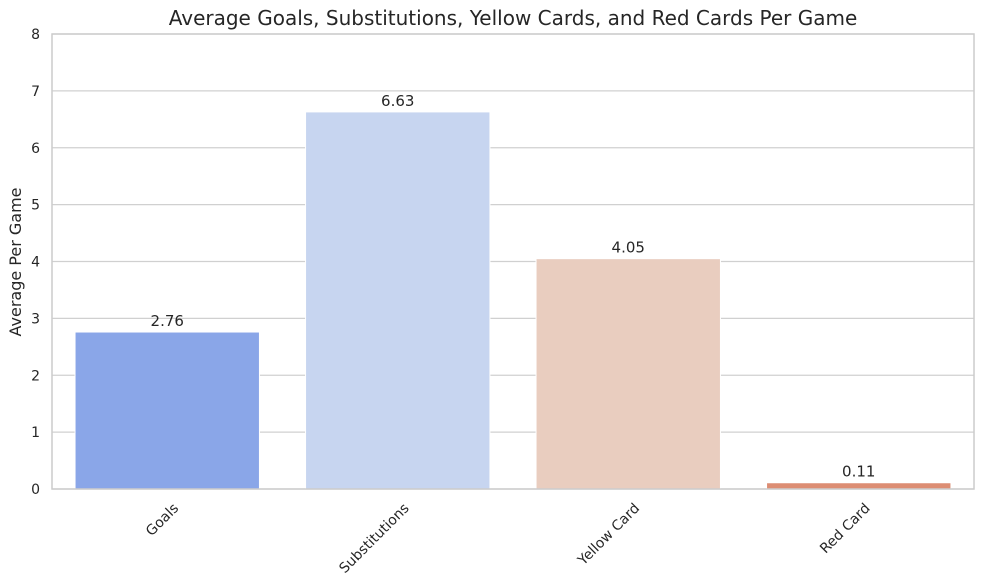 This screenshot has width=984, height=584. Describe the element at coordinates (35, 433) in the screenshot. I see `y-tick-label: 1` at that location.